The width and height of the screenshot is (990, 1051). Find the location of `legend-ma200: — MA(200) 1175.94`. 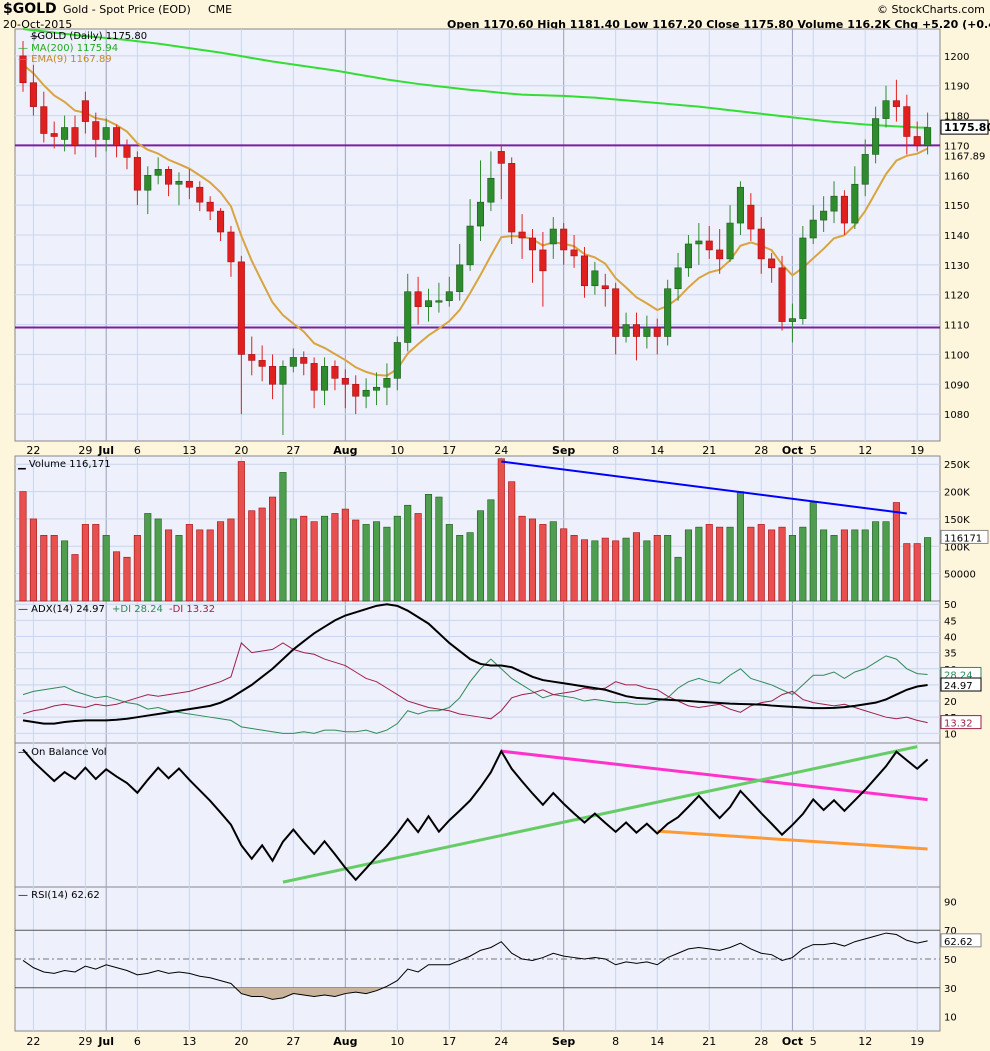

legend-ma200: — MA(200) 1175.94 is located at coordinates (68, 48).